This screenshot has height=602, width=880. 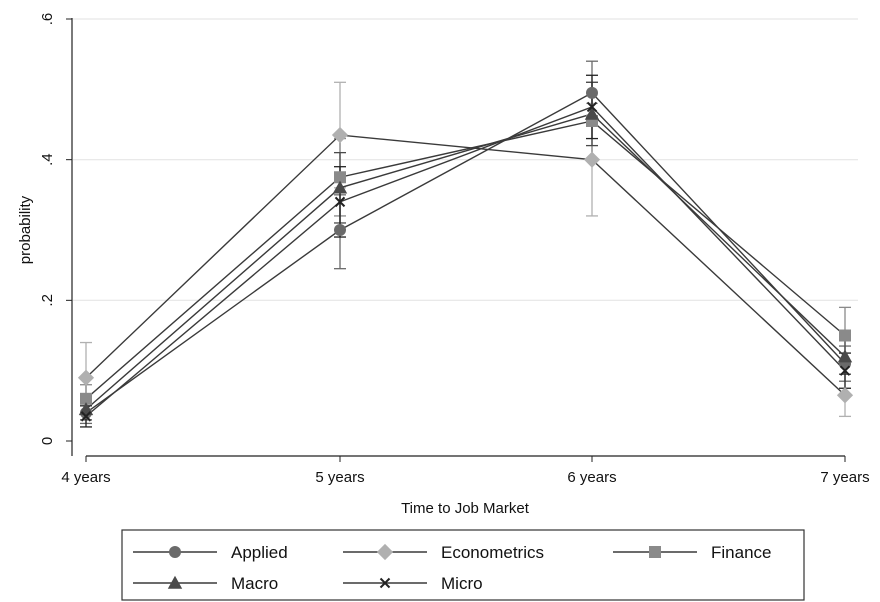 What do you see at coordinates (462, 583) in the screenshot?
I see `legend-label: Micro` at bounding box center [462, 583].